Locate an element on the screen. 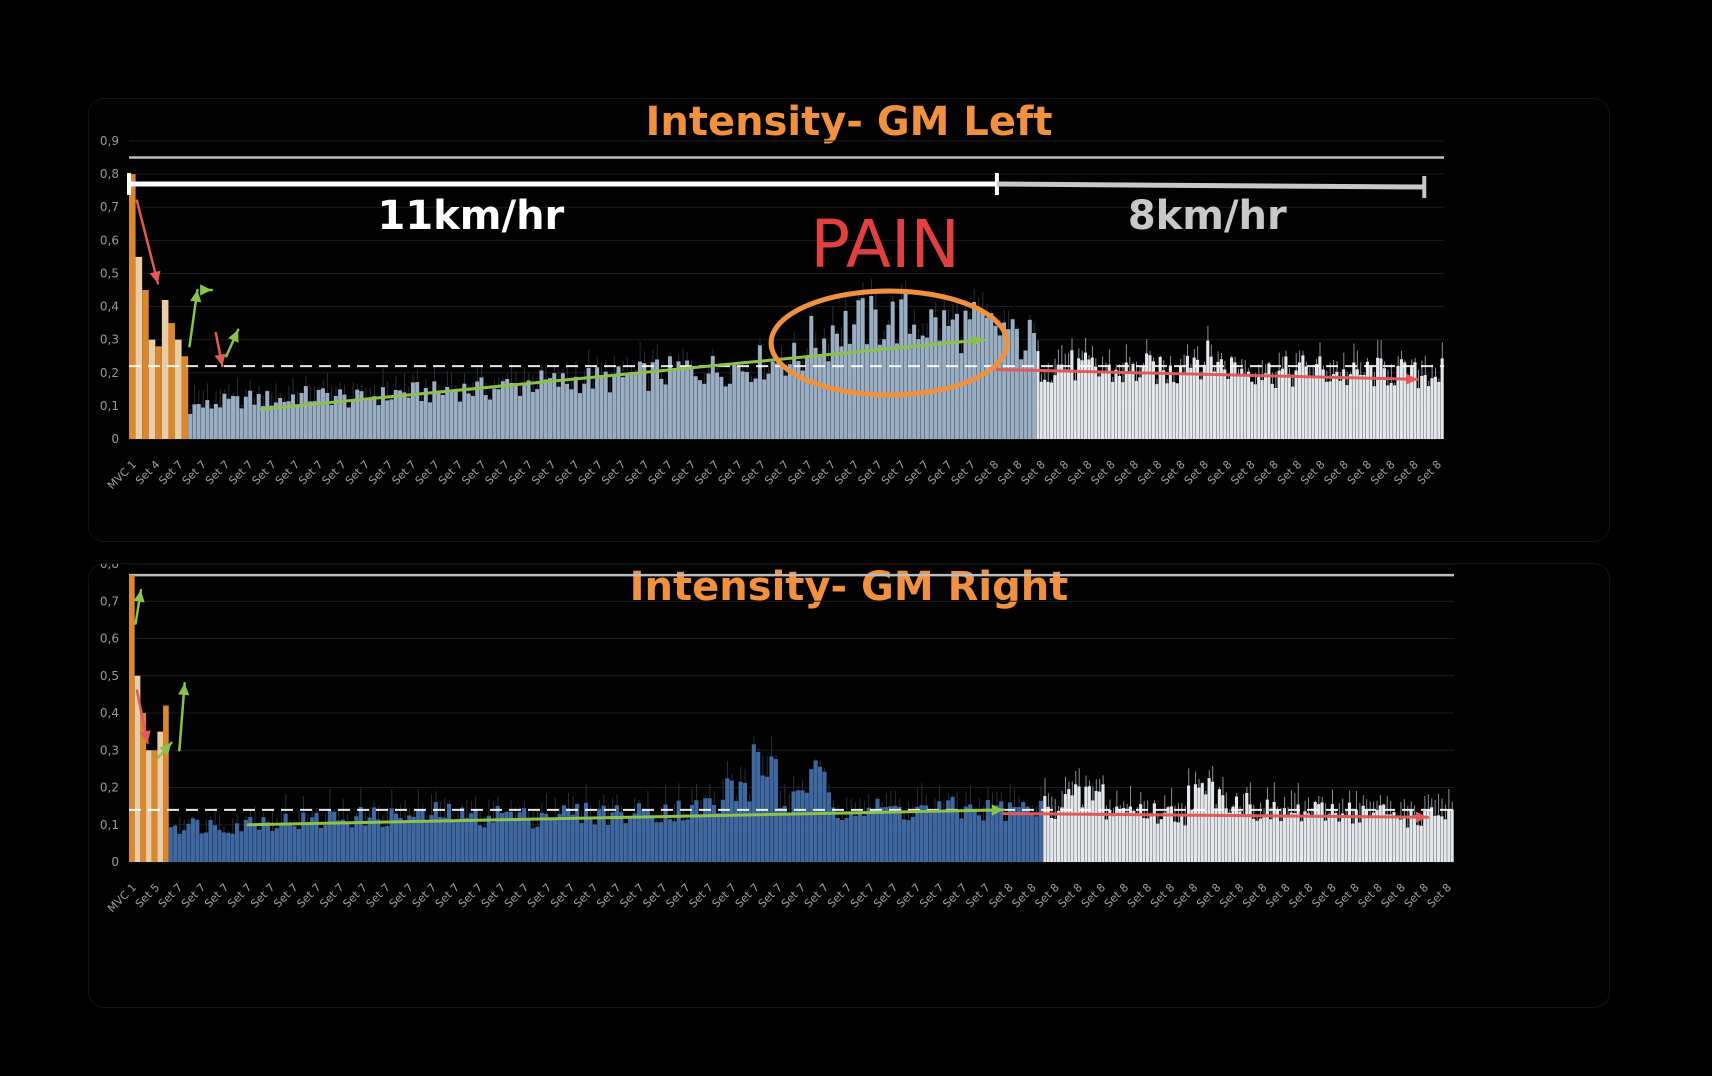 Image resolution: width=1712 pixels, height=1076 pixels. y-tick-label: 0,8 is located at coordinates (109, 174).